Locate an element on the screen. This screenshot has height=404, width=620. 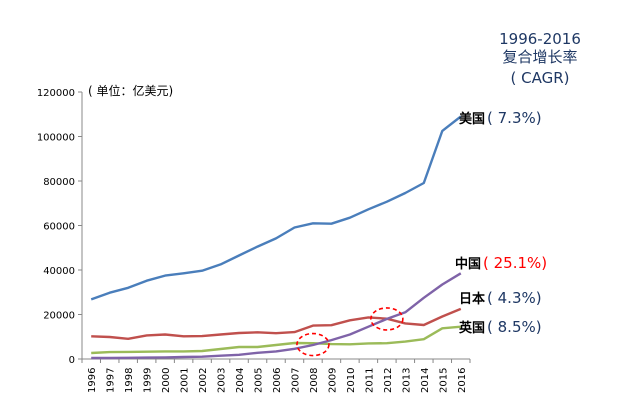
x-tick-label: 2006 is located at coordinates (277, 380).